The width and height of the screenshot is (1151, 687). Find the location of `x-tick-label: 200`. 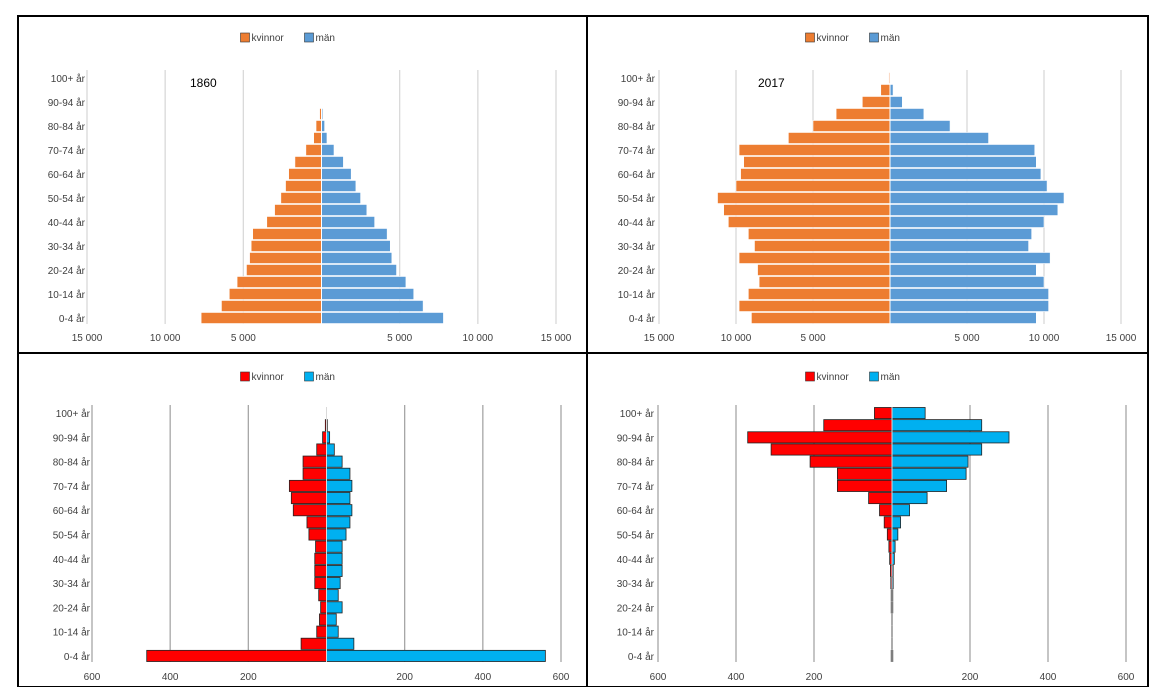

x-tick-label: 200 is located at coordinates (814, 677).